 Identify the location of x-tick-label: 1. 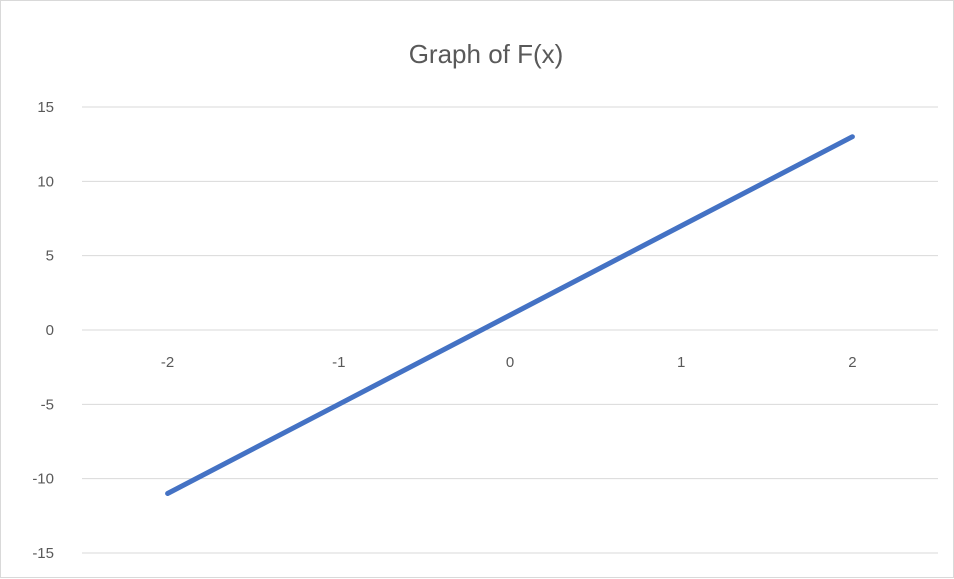
(681, 362).